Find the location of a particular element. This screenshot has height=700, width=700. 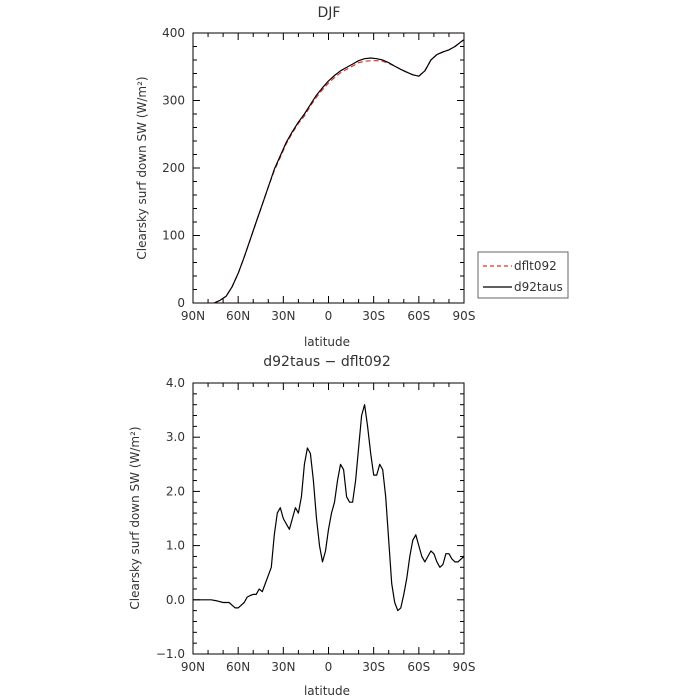

top-x-tick-label: 30S is located at coordinates (373, 316).